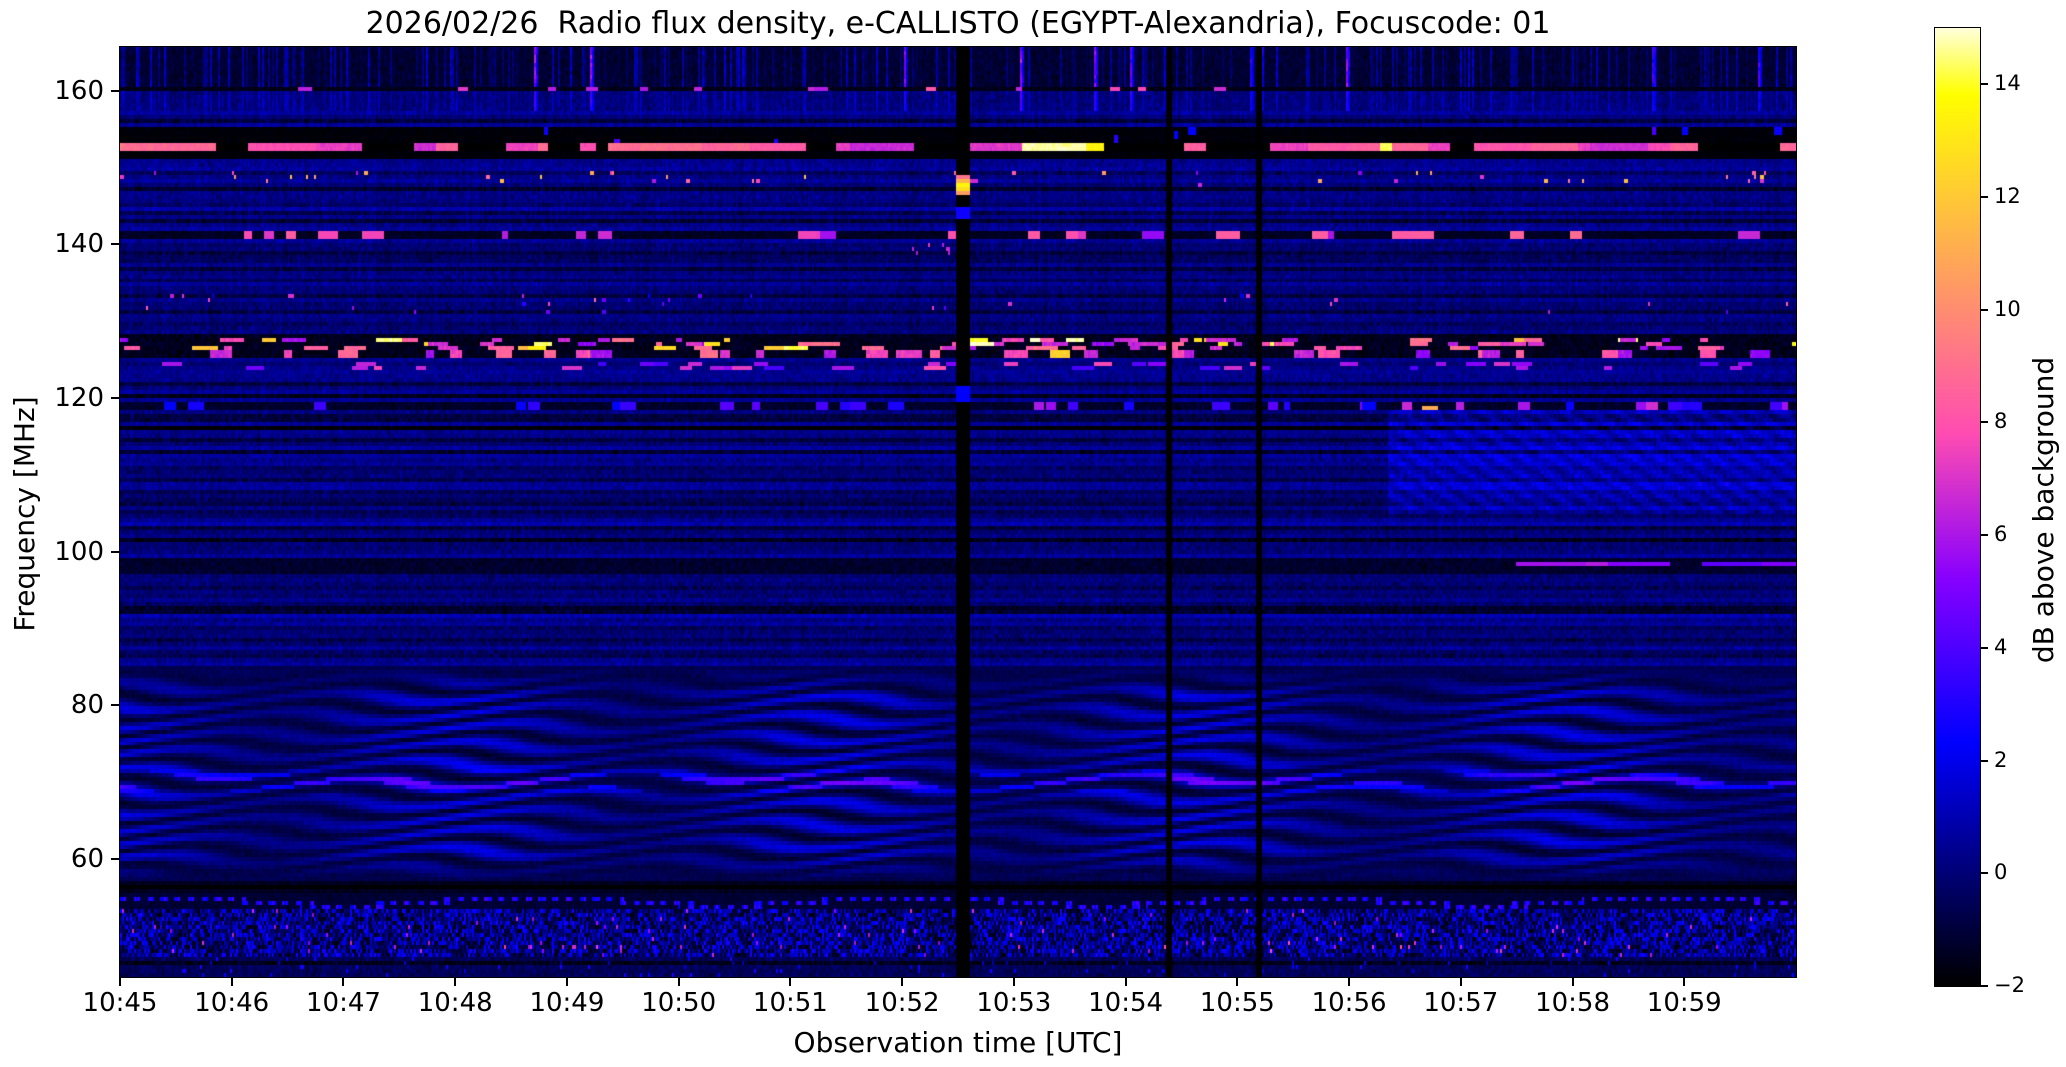  Describe the element at coordinates (2001, 534) in the screenshot. I see `colorbar-tick-label: 6` at that location.